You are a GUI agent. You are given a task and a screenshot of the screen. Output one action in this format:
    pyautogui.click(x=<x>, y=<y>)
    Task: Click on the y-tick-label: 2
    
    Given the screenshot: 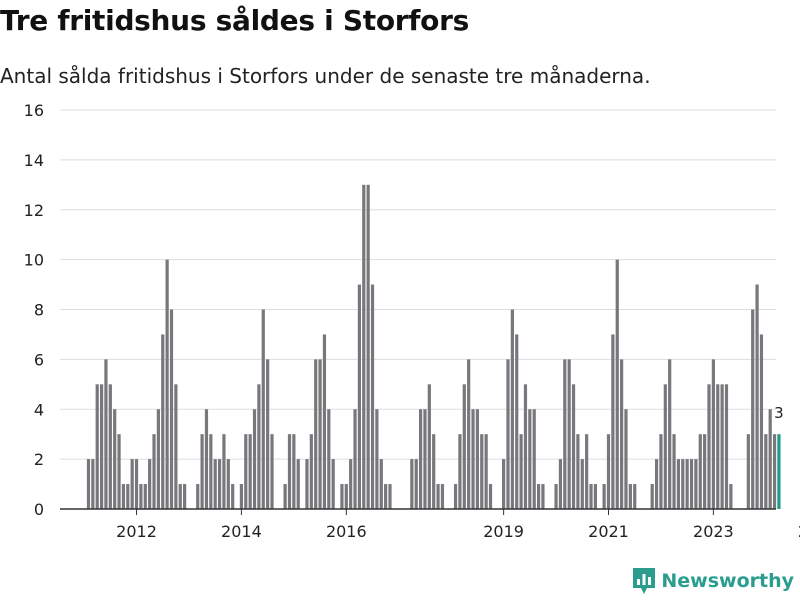 What is the action you would take?
    pyautogui.click(x=39, y=459)
    